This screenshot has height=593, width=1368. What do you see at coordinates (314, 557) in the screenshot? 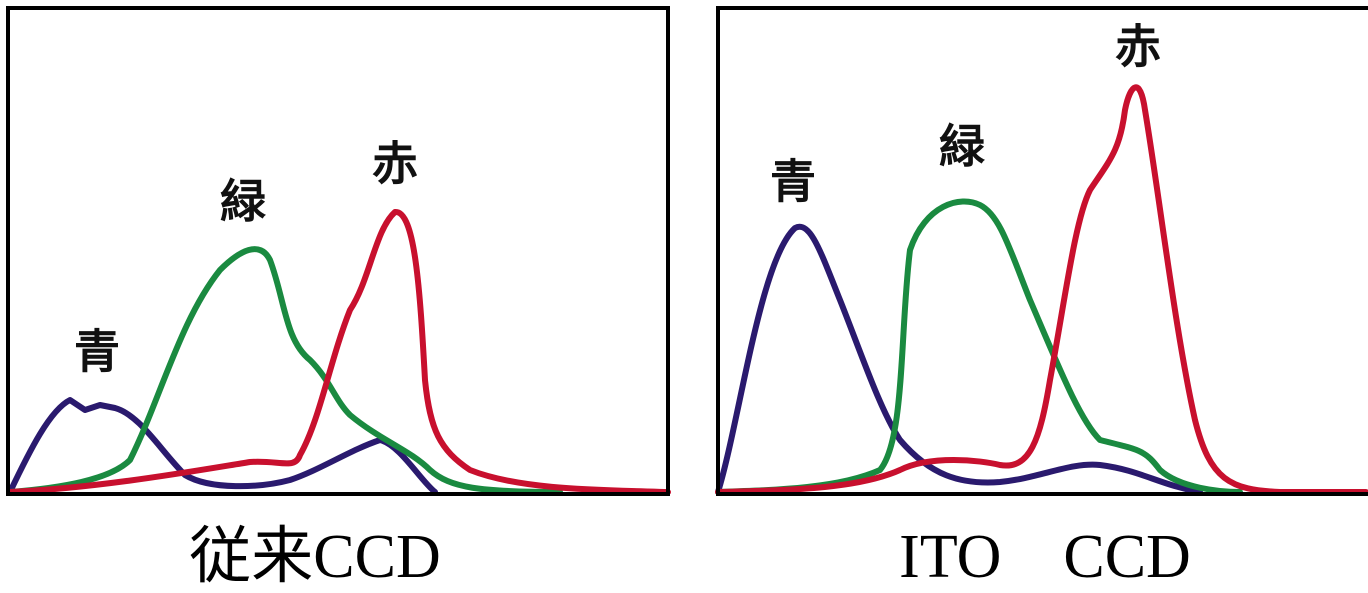
I see `caption: 従来CCD` at bounding box center [314, 557].